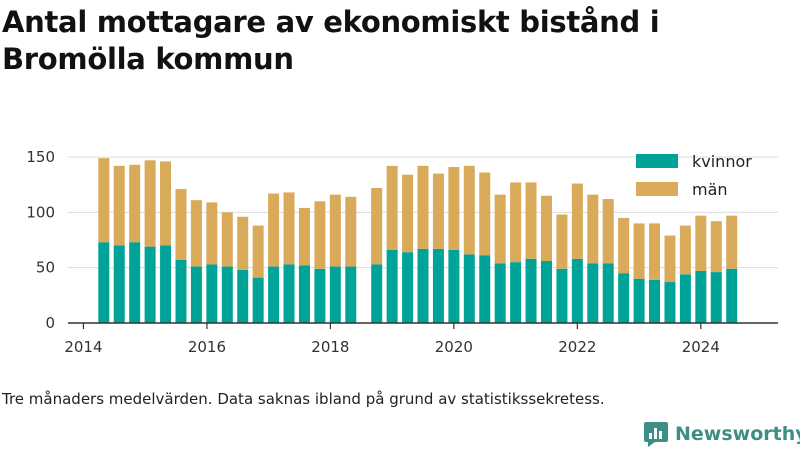  I want to click on newsworthy-icon, so click(656, 434).